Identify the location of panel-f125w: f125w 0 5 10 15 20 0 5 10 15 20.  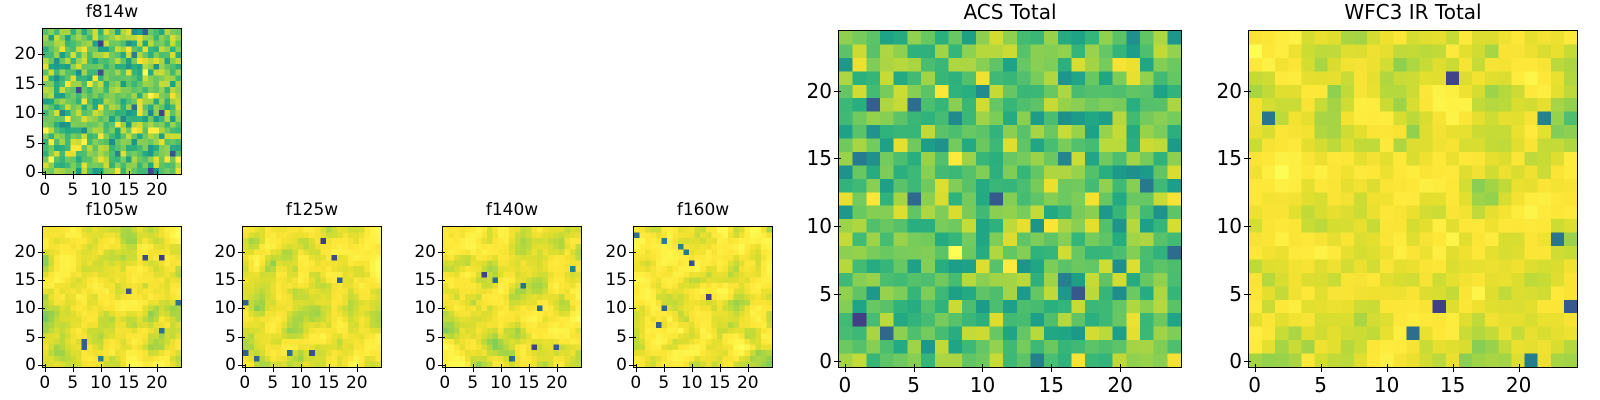
(292, 299).